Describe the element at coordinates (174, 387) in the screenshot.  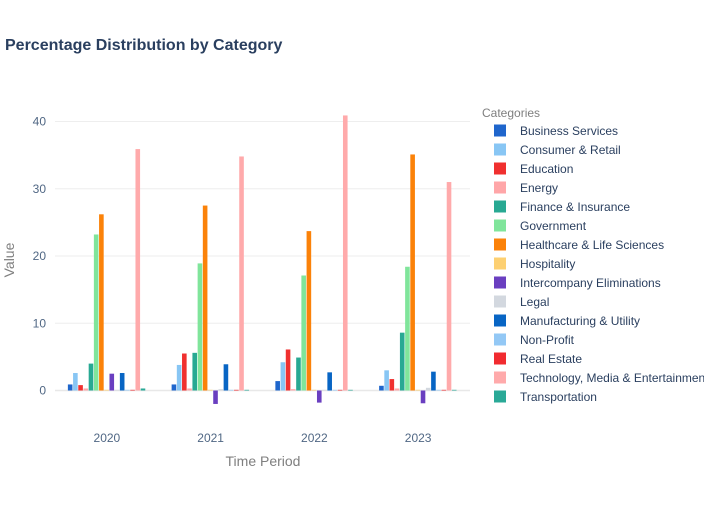
I see `bar-business-services-2021` at that location.